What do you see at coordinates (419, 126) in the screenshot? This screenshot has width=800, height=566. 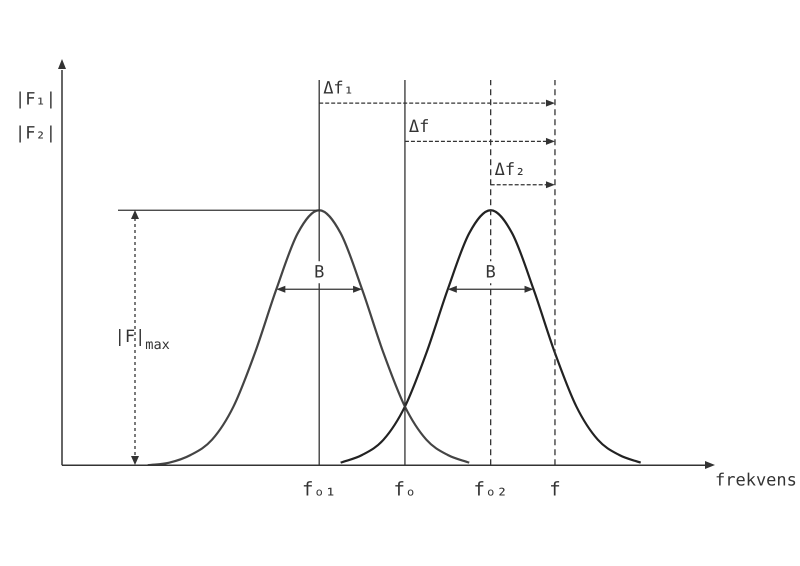 I see `annotation: Δf` at bounding box center [419, 126].